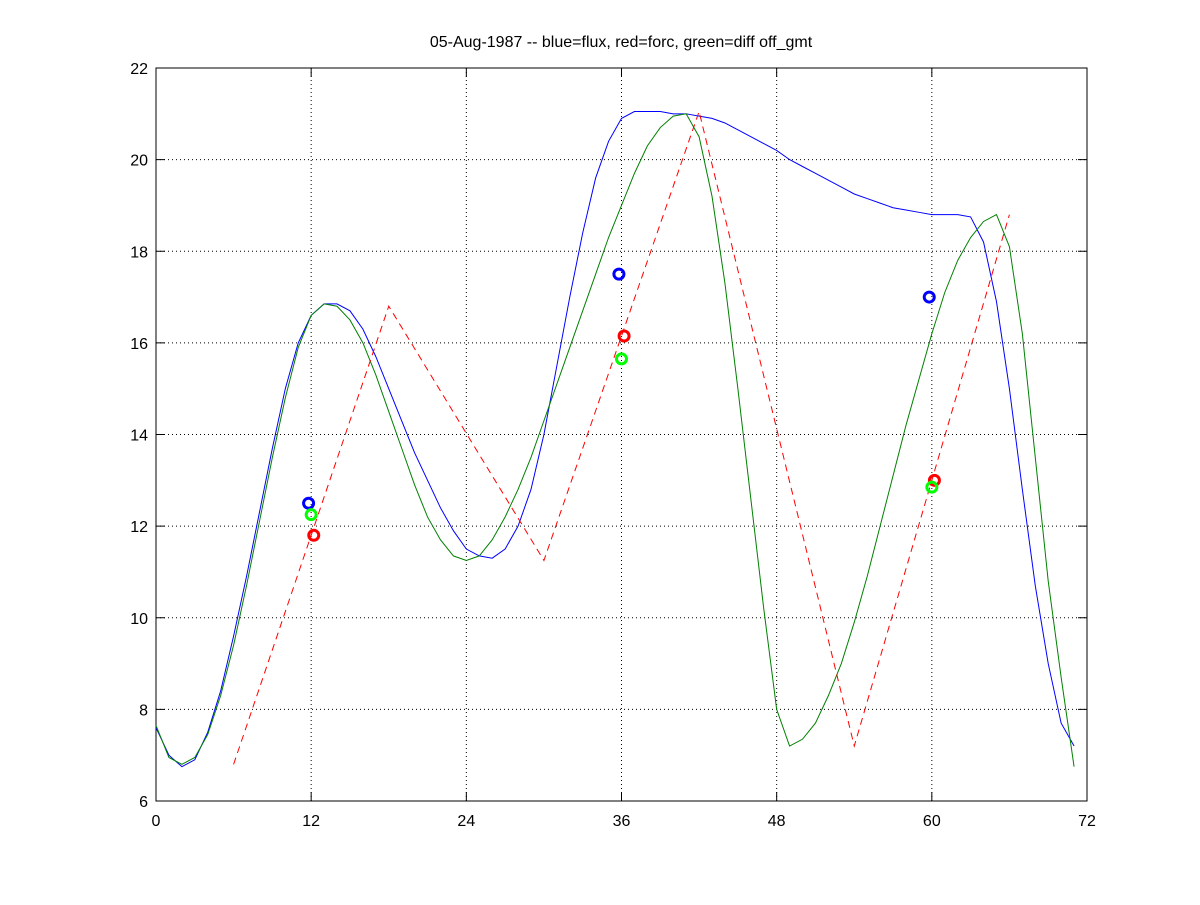 The width and height of the screenshot is (1200, 905). What do you see at coordinates (622, 821) in the screenshot?
I see `x-tick-label: 36` at bounding box center [622, 821].